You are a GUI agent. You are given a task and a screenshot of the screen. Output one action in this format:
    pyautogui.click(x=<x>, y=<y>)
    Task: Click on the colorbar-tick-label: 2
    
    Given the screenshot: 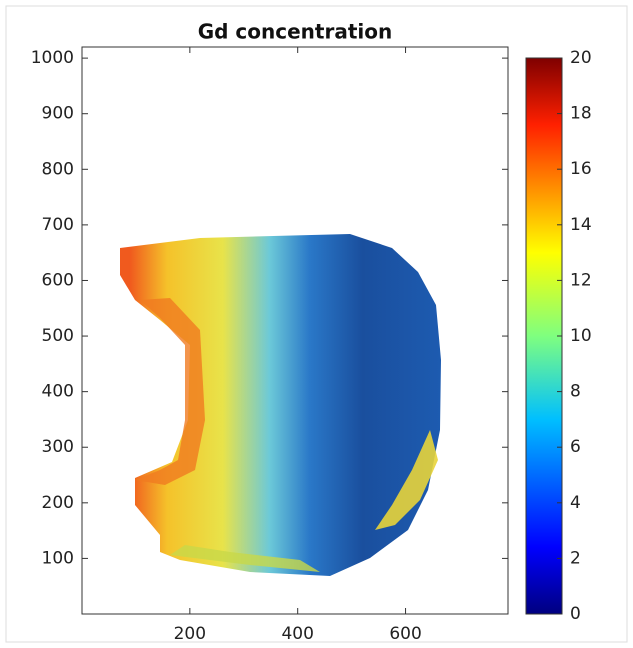 What is the action you would take?
    pyautogui.click(x=575, y=558)
    